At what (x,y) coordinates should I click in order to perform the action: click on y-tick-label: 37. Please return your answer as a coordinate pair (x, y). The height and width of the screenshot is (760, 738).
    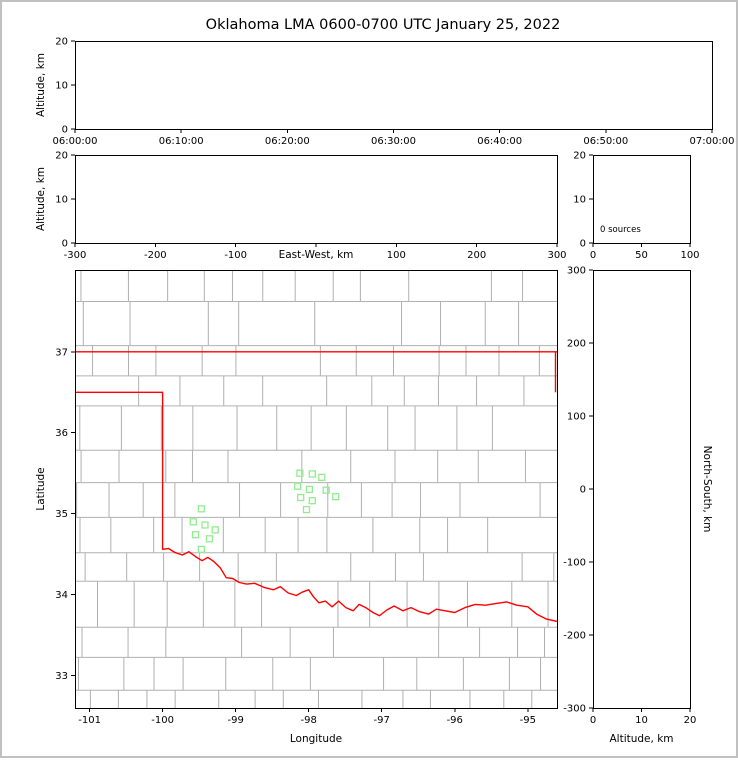
    Looking at the image, I should click on (61, 352).